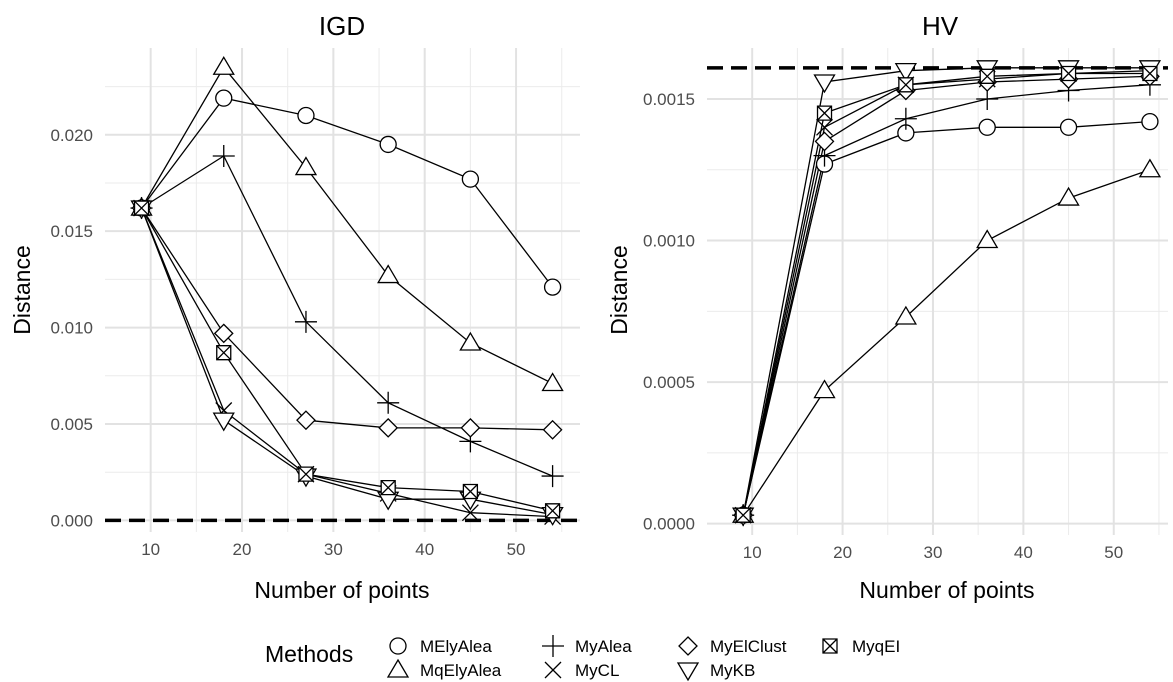  I want to click on hv-y-tick-label: 0.0000, so click(669, 524).